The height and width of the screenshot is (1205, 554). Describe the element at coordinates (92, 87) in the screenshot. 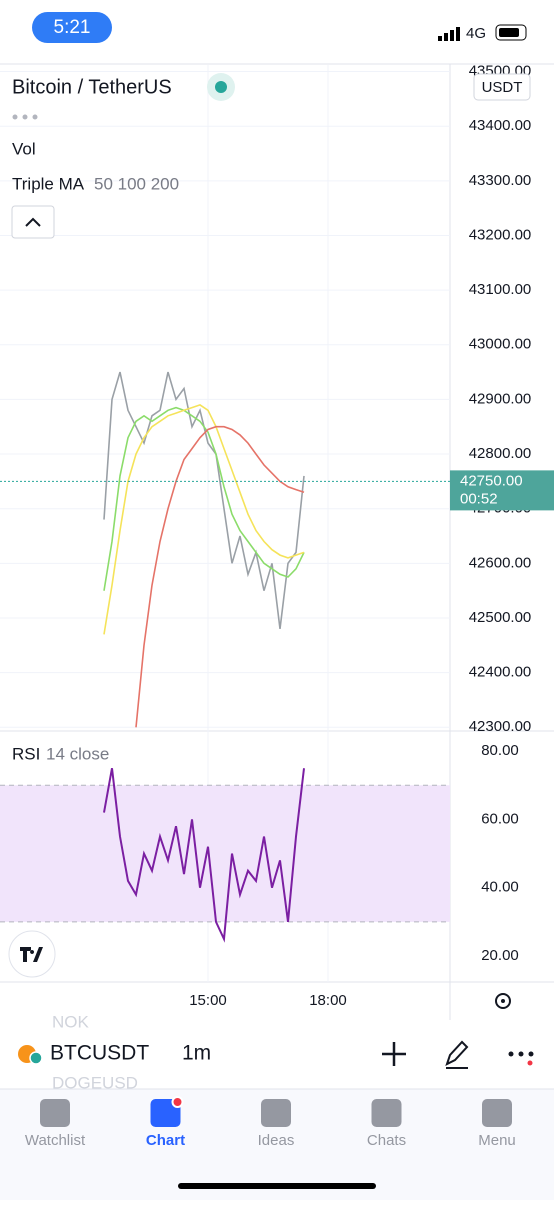

I see `symbol-title: Bitcoin / TetherUS` at that location.